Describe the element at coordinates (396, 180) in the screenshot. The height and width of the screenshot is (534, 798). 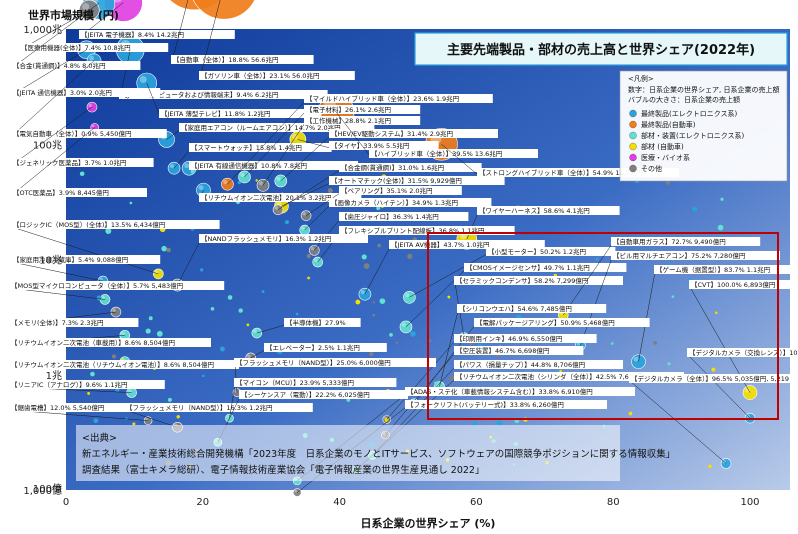
I see `point-label: 【オートマチック(全体)】31.5% 9,929億円` at that location.